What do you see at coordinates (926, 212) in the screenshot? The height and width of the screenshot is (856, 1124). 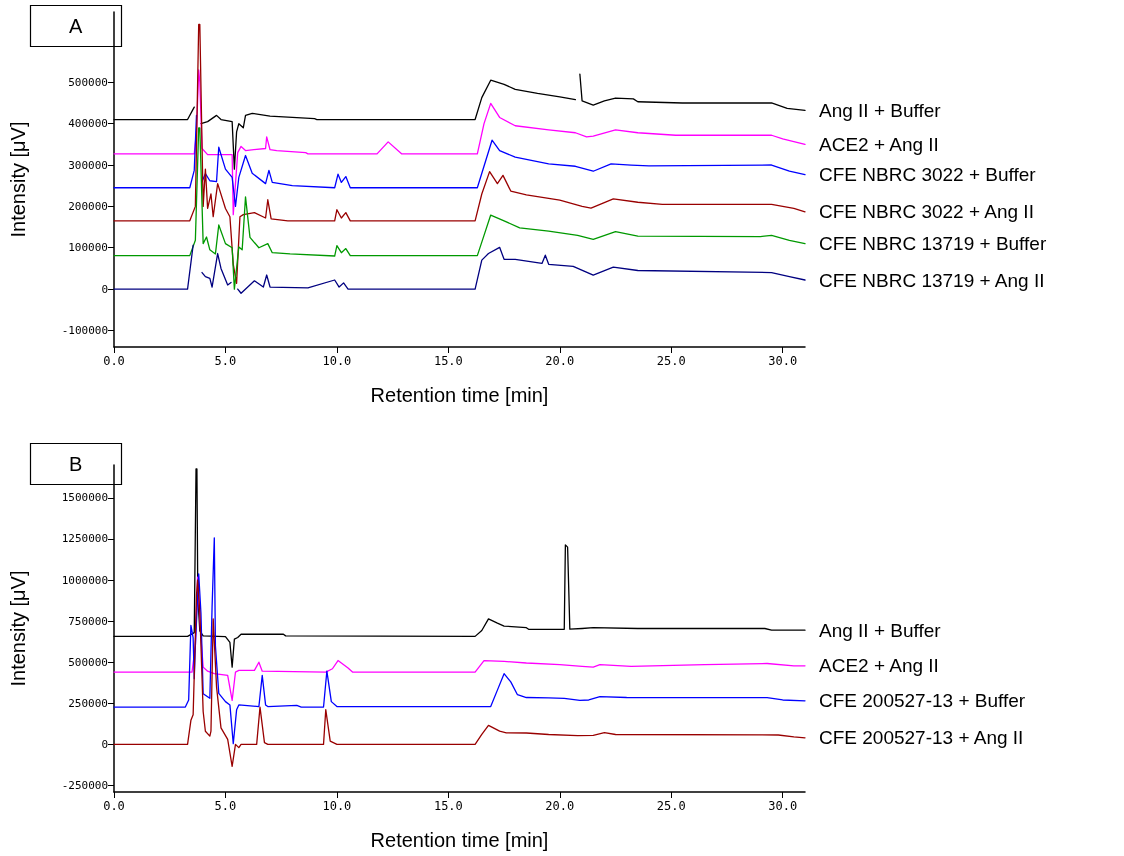 I see `series-label: CFE NBRC 3022 + Ang II` at bounding box center [926, 212].